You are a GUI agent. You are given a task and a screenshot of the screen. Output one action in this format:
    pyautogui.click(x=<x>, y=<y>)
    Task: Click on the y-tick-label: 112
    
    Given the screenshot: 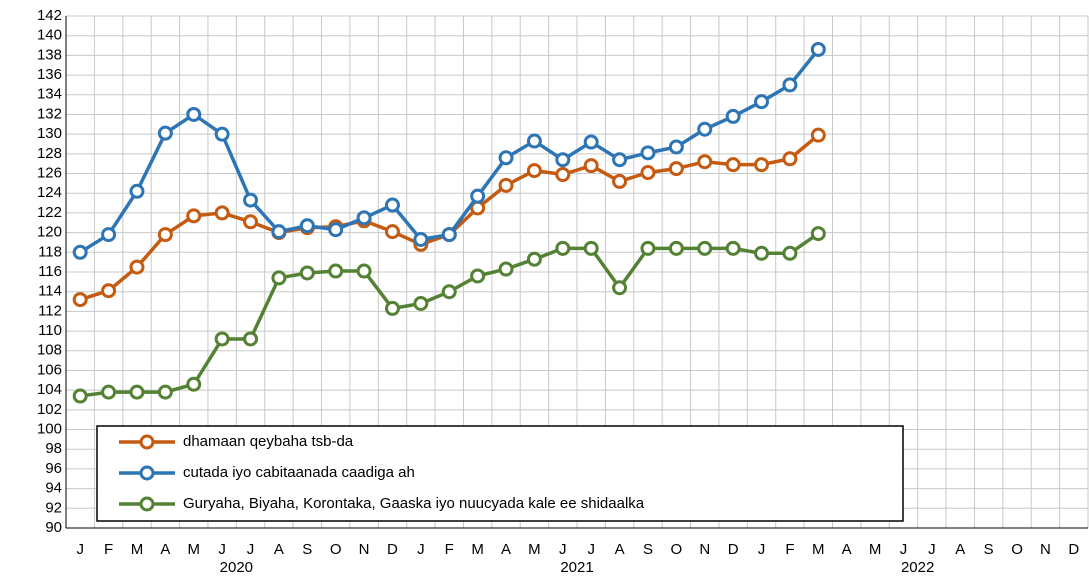 What is the action you would take?
    pyautogui.click(x=50, y=310)
    